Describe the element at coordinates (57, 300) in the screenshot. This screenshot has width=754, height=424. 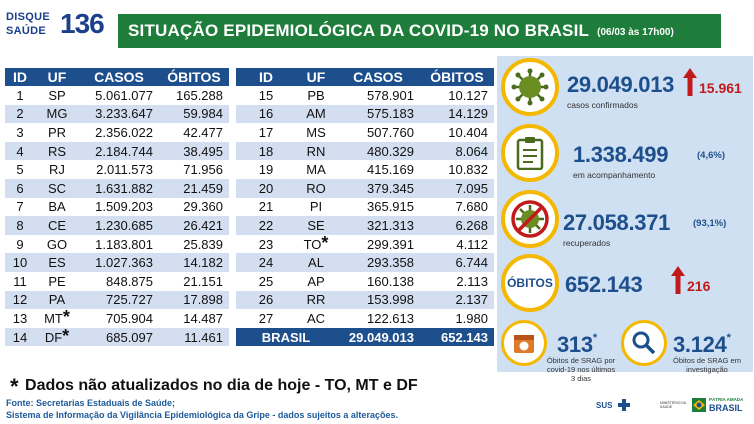
I see `cell-uf-text: PA` at that location.